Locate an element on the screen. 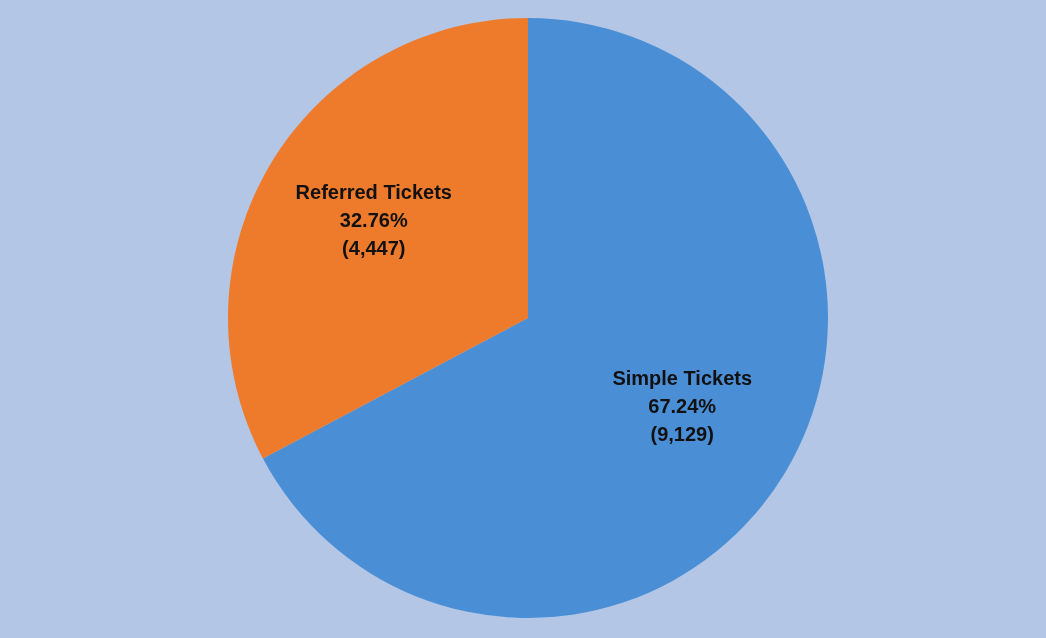 This screenshot has width=1046, height=638. slice-label: Simple Tickets is located at coordinates (682, 377).